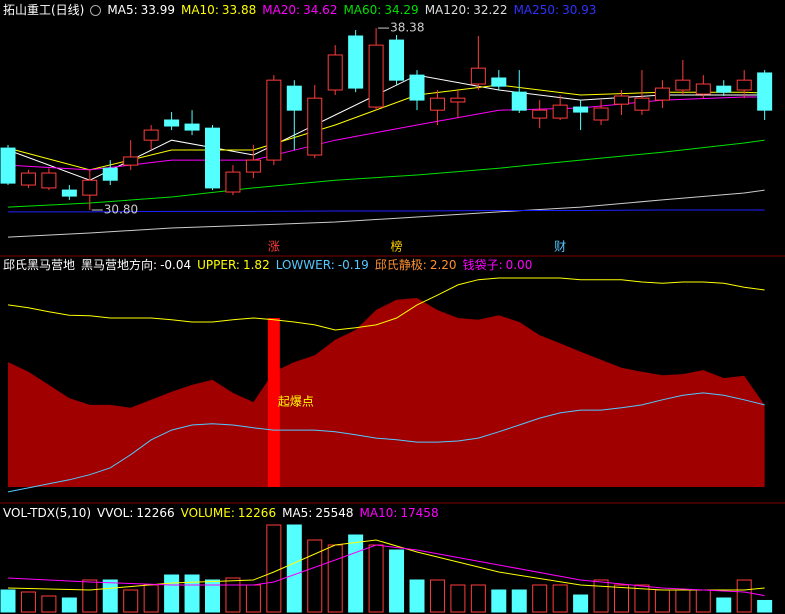 The width and height of the screenshot is (785, 614). What do you see at coordinates (447, 10) in the screenshot?
I see `header-label: MA120:` at bounding box center [447, 10].